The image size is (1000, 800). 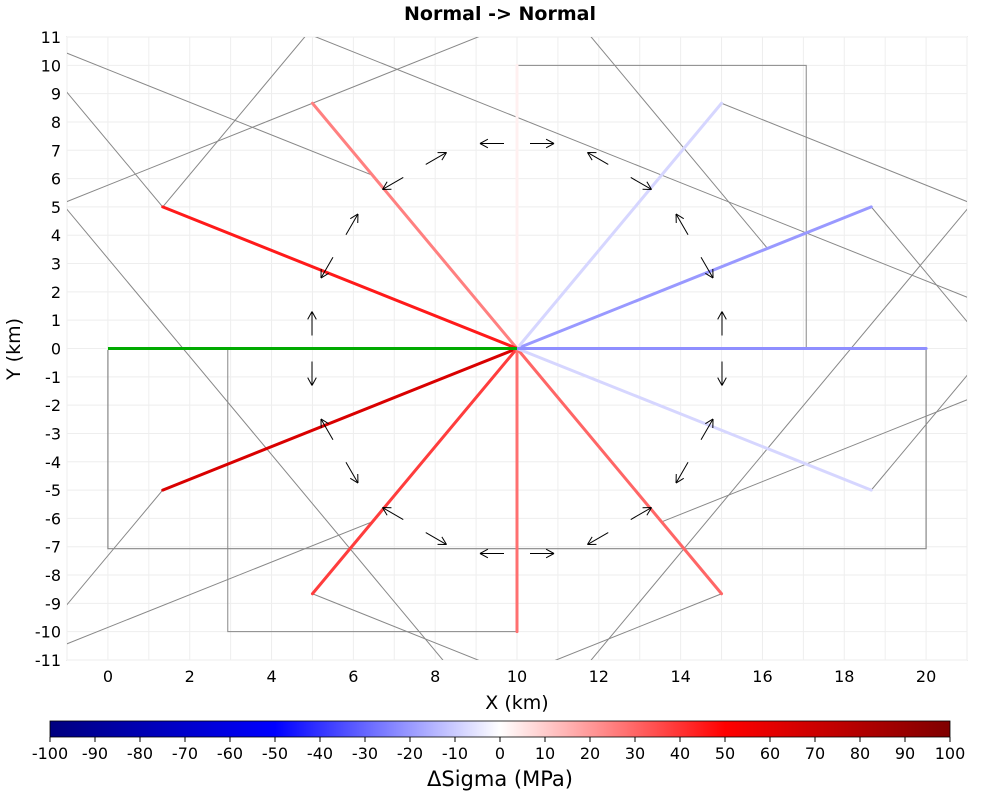 What do you see at coordinates (815, 753) in the screenshot?
I see `colorbar-tick-label: 70` at bounding box center [815, 753].